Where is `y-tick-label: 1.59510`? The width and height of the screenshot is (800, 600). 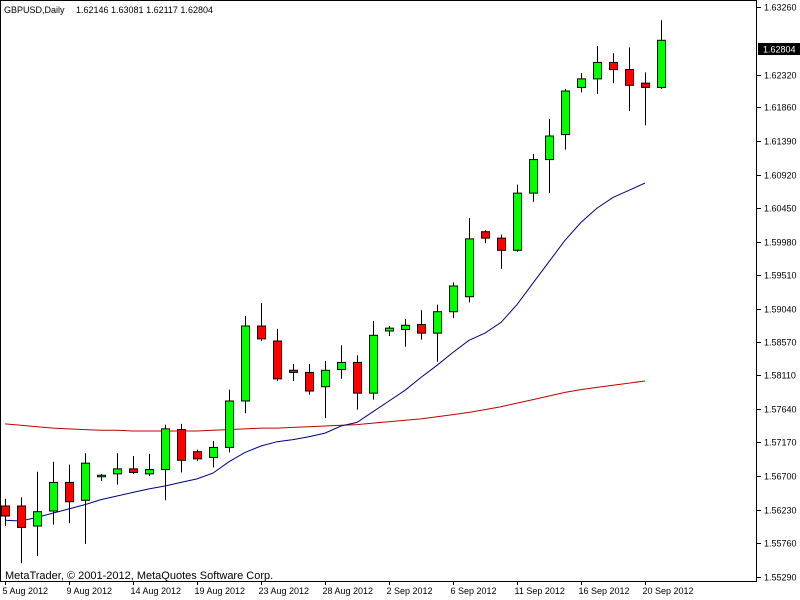 y-tick-label: 1.59510 is located at coordinates (780, 276).